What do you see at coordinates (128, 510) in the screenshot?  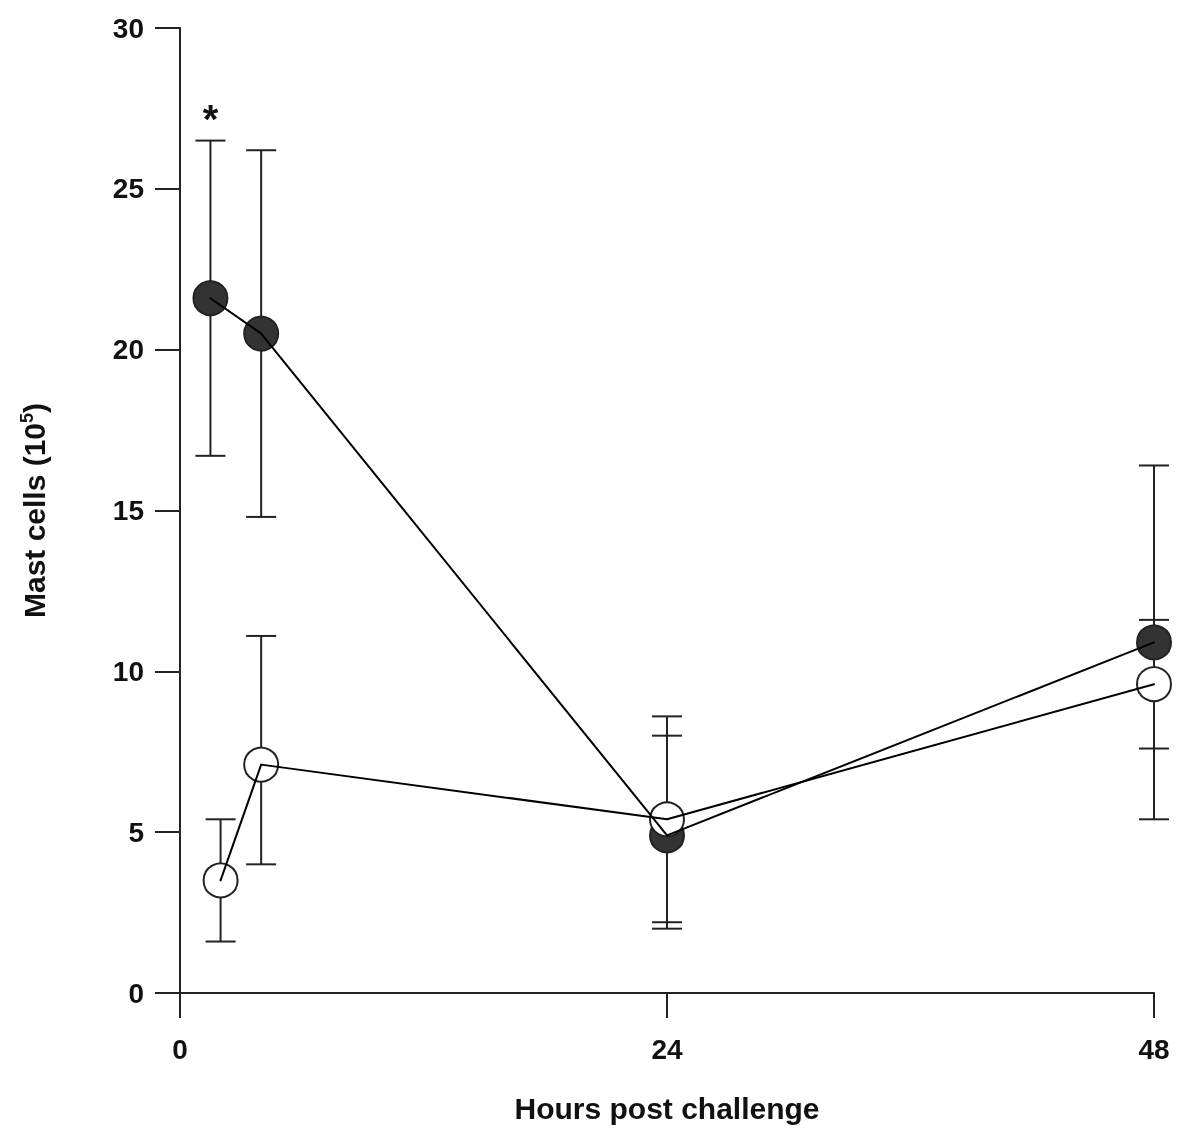 I see `y-tick-label: 15` at bounding box center [128, 510].